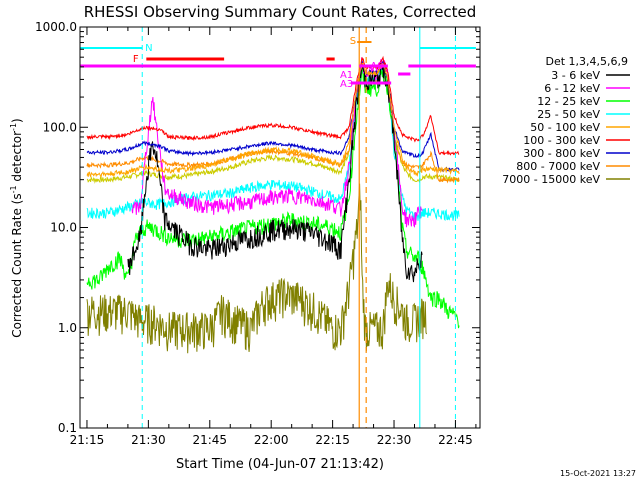 The height and width of the screenshot is (484, 640). What do you see at coordinates (148, 440) in the screenshot?
I see `x-tick-label-1: 21:30` at bounding box center [148, 440].